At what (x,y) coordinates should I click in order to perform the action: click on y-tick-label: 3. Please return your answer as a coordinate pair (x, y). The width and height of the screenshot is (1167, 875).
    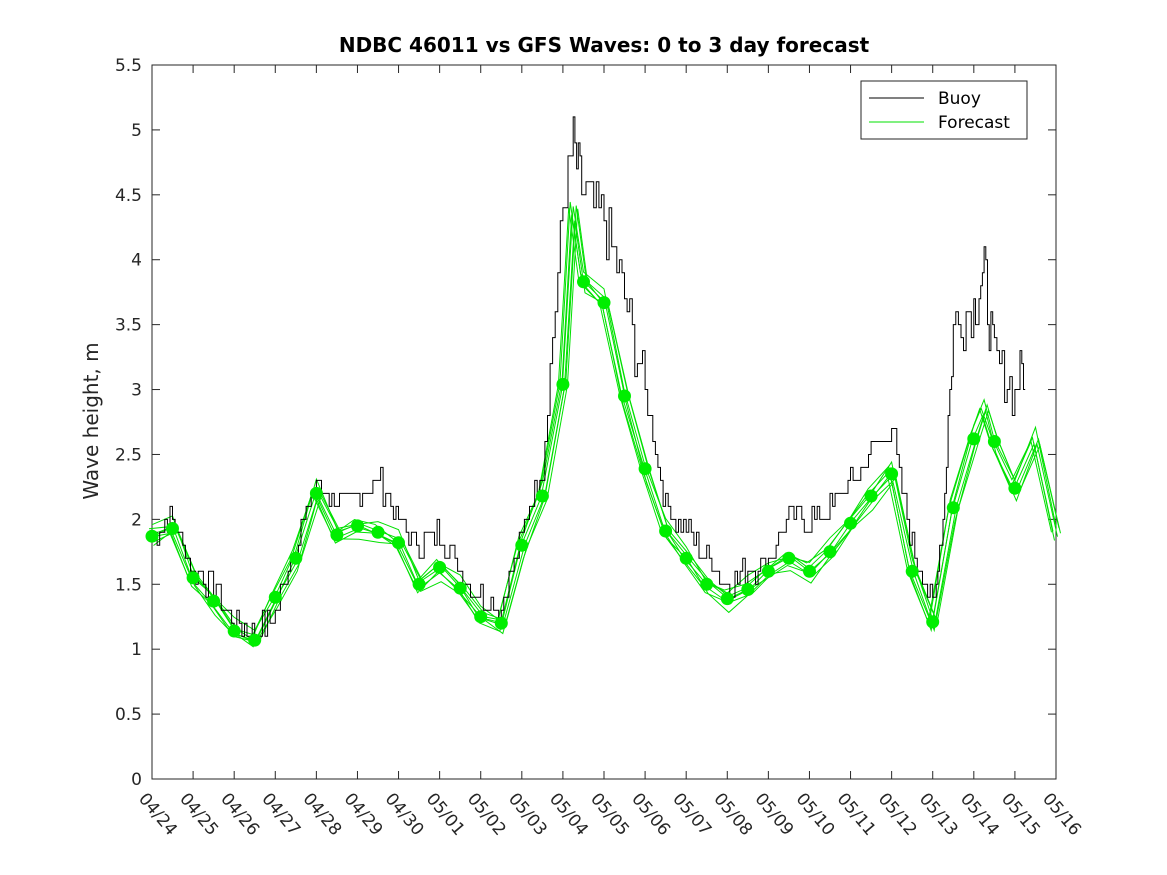
    Looking at the image, I should click on (136, 391).